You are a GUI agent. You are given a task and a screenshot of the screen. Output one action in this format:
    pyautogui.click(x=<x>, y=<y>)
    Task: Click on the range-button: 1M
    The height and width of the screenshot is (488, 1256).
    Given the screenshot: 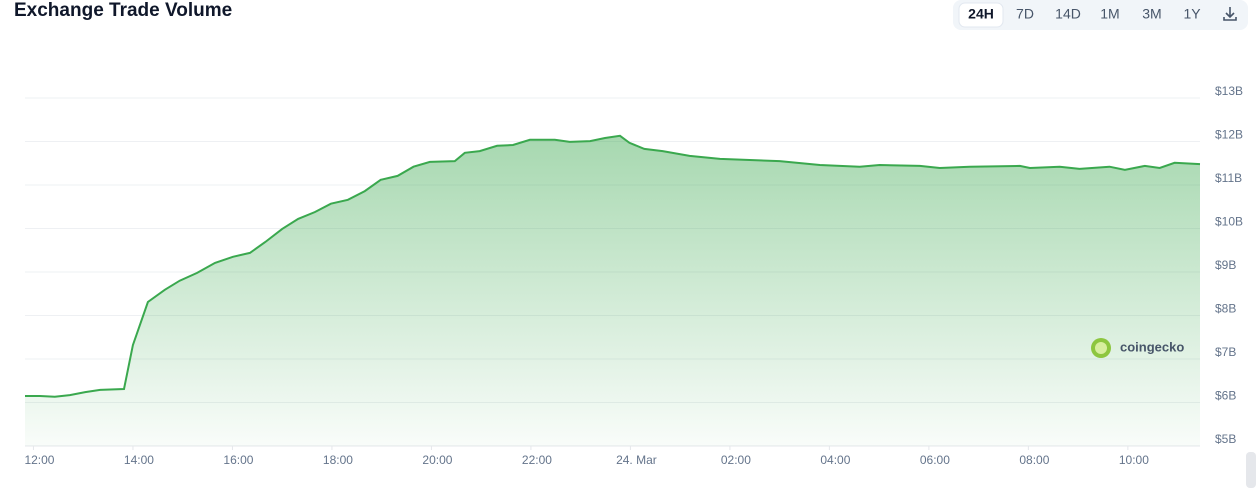 What is the action you would take?
    pyautogui.click(x=1109, y=14)
    